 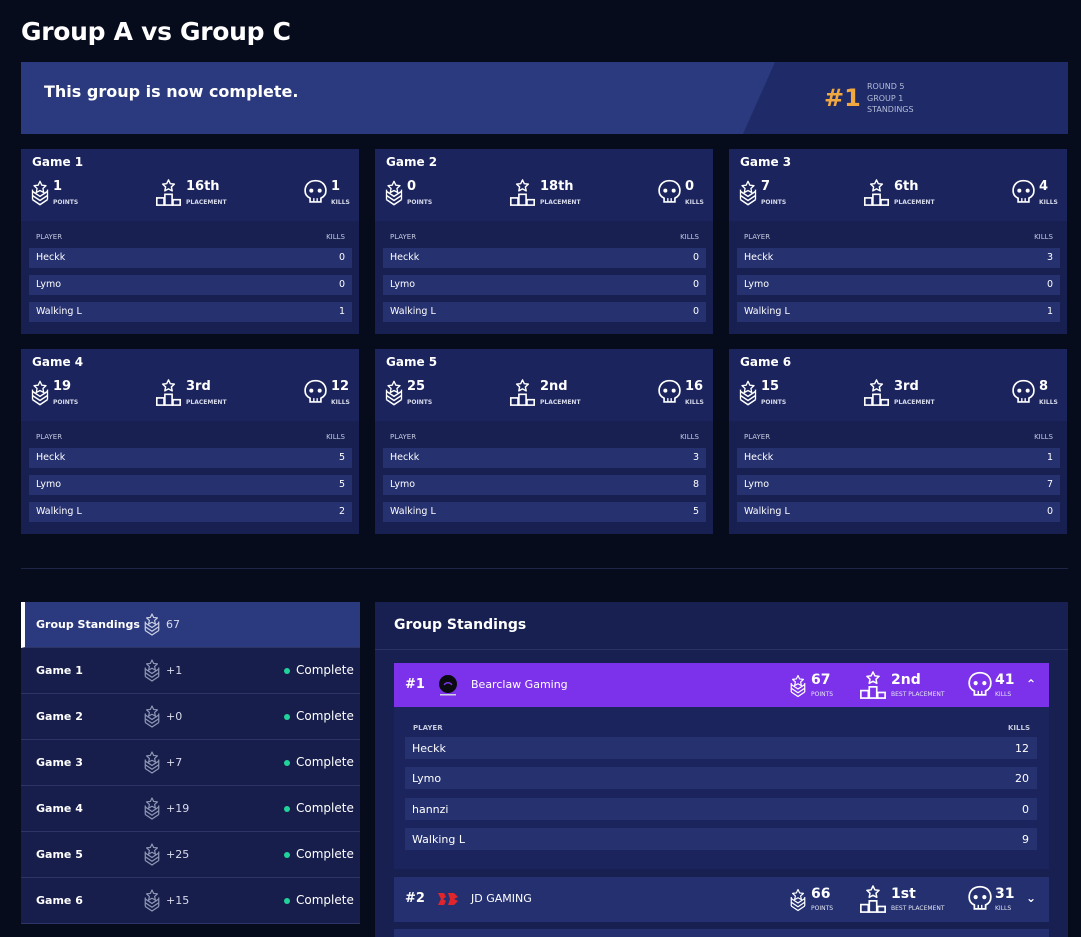 What do you see at coordinates (88, 624) in the screenshot?
I see `sidebar-item-label: Group Standings` at bounding box center [88, 624].